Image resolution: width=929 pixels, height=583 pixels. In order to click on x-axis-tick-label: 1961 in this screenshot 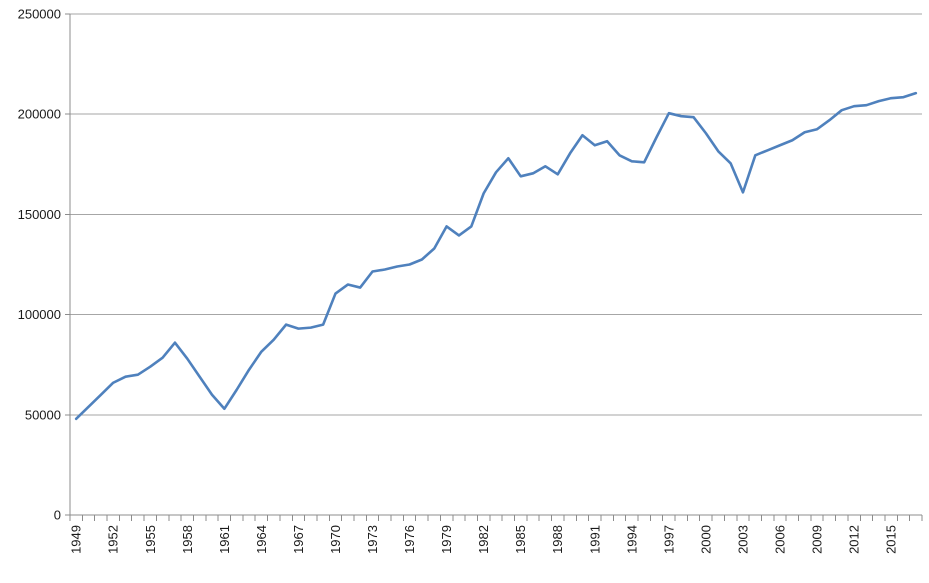, I will do `click(224, 539)`.